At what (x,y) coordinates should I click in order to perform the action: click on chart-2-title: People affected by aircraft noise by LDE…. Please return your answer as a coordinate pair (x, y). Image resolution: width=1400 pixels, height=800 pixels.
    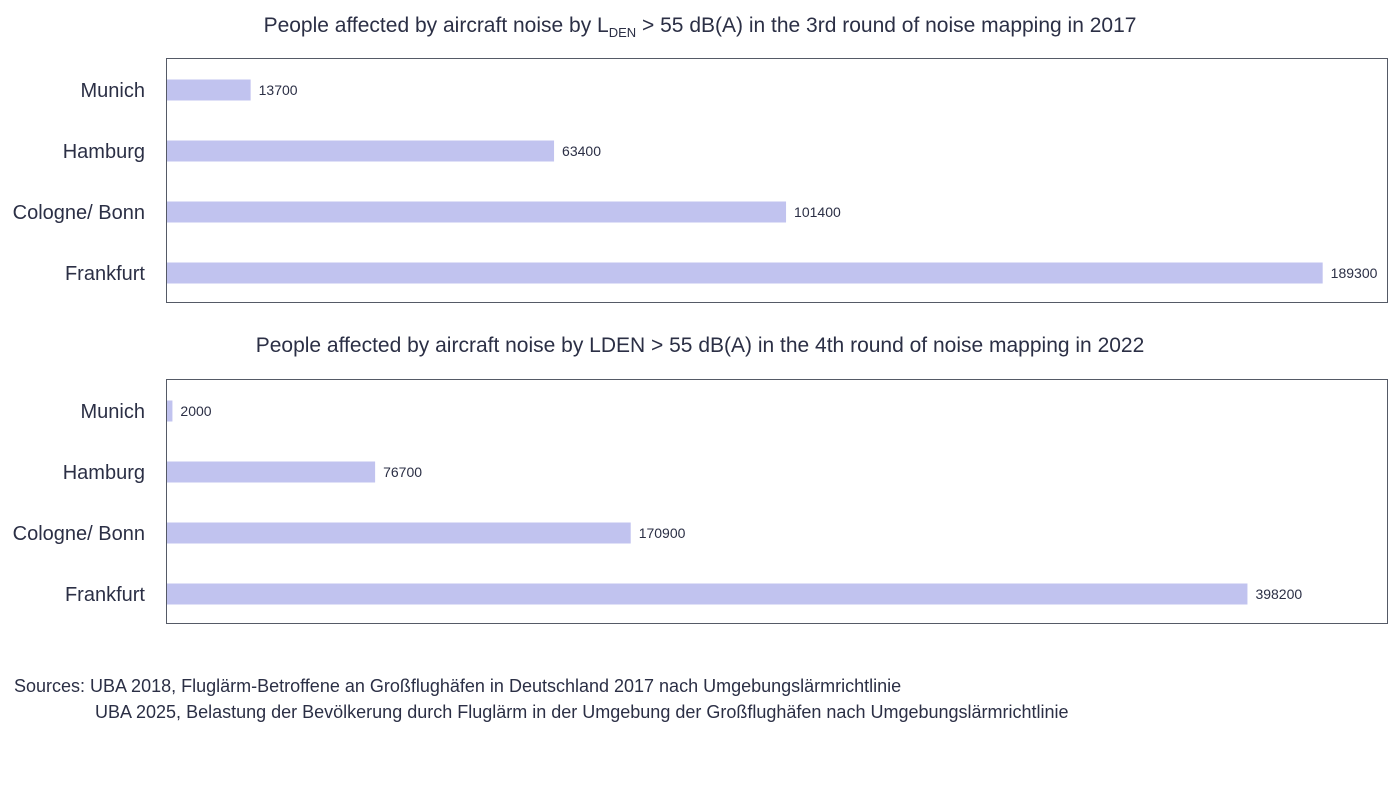
    Looking at the image, I should click on (700, 345).